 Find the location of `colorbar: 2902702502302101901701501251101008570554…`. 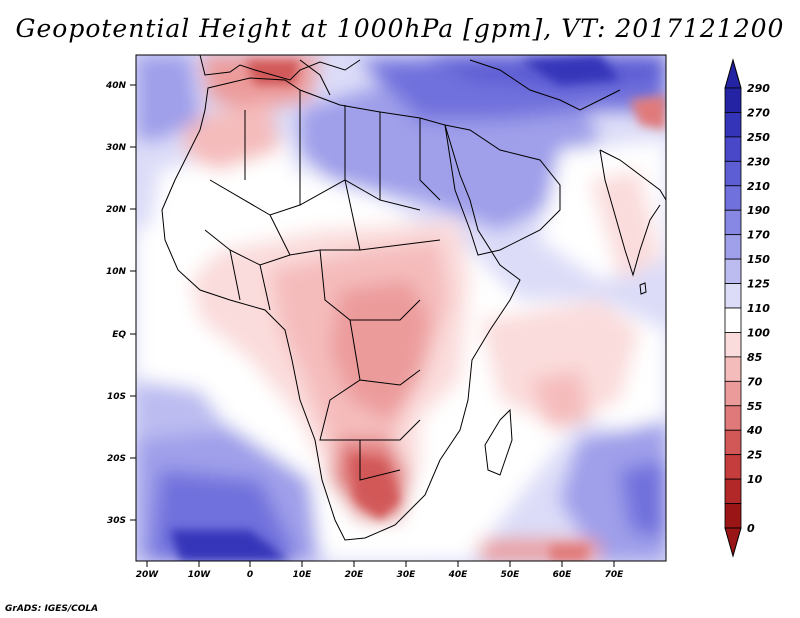

colorbar: 2902702502302101901701501251101008570554… is located at coordinates (747, 308).